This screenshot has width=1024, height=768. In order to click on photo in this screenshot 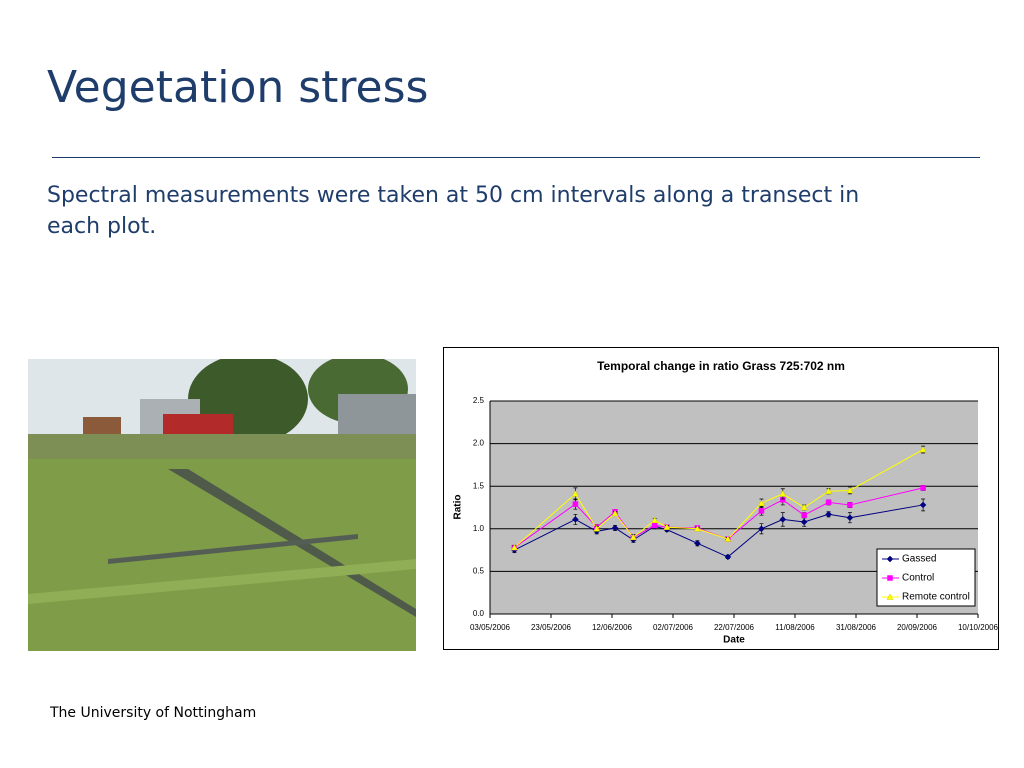, I will do `click(222, 505)`.